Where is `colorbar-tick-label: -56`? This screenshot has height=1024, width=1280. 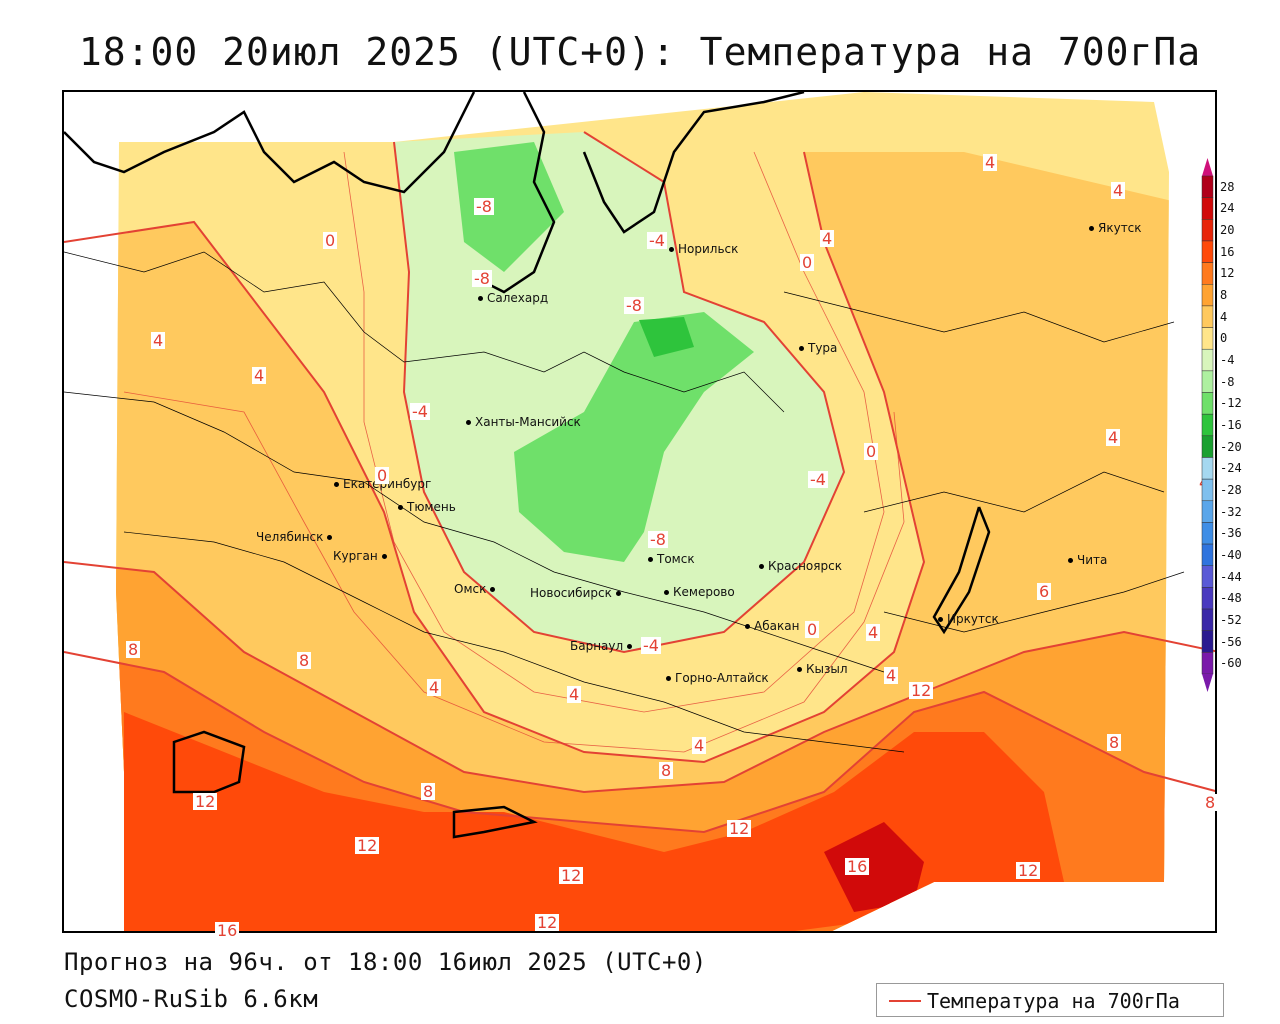
colorbar-tick-label: -56 is located at coordinates (1231, 641).